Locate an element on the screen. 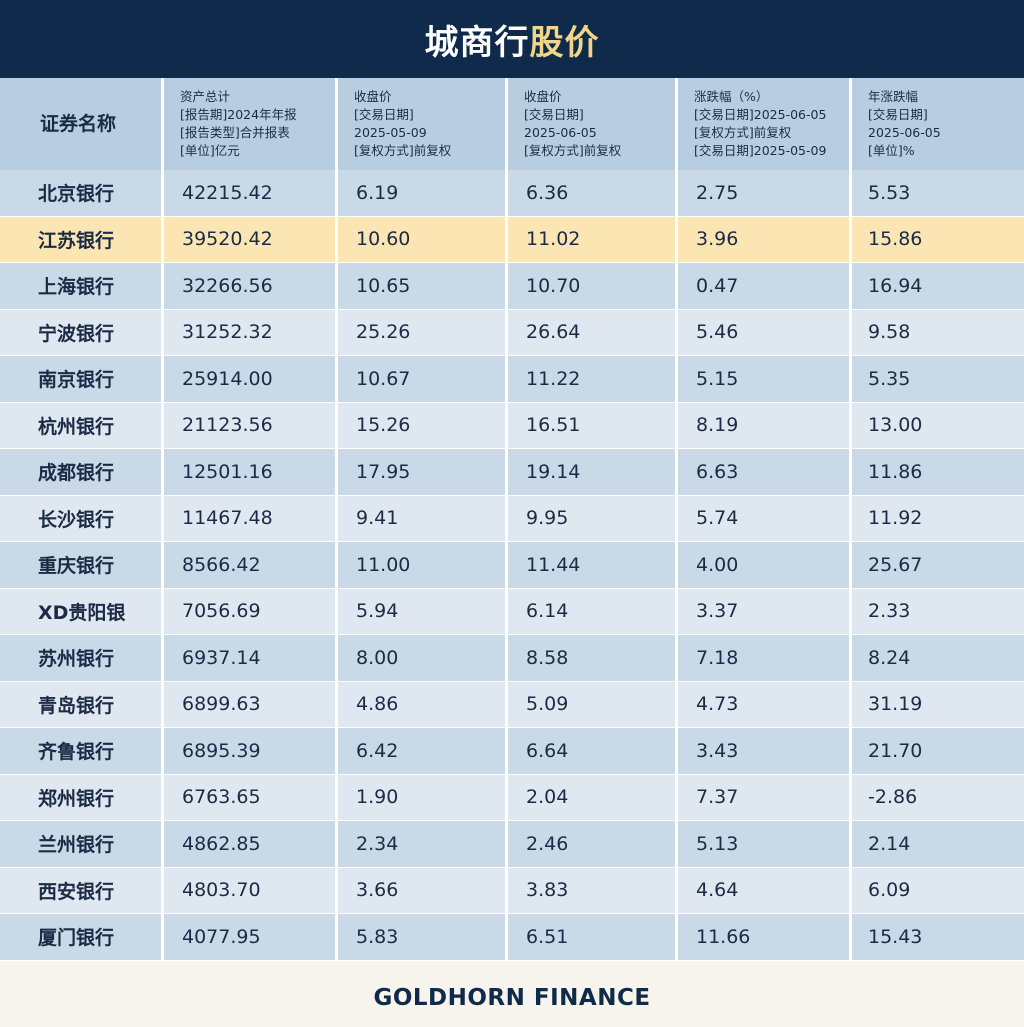 This screenshot has height=1027, width=1024. close-price-0509: 11.00 is located at coordinates (423, 565).